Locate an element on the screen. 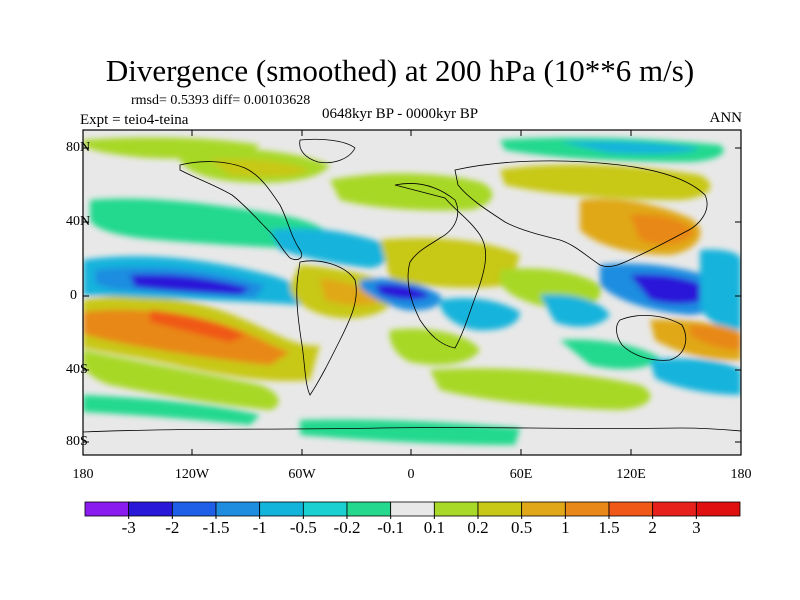  colorbar-label: -0.5 is located at coordinates (303, 527).